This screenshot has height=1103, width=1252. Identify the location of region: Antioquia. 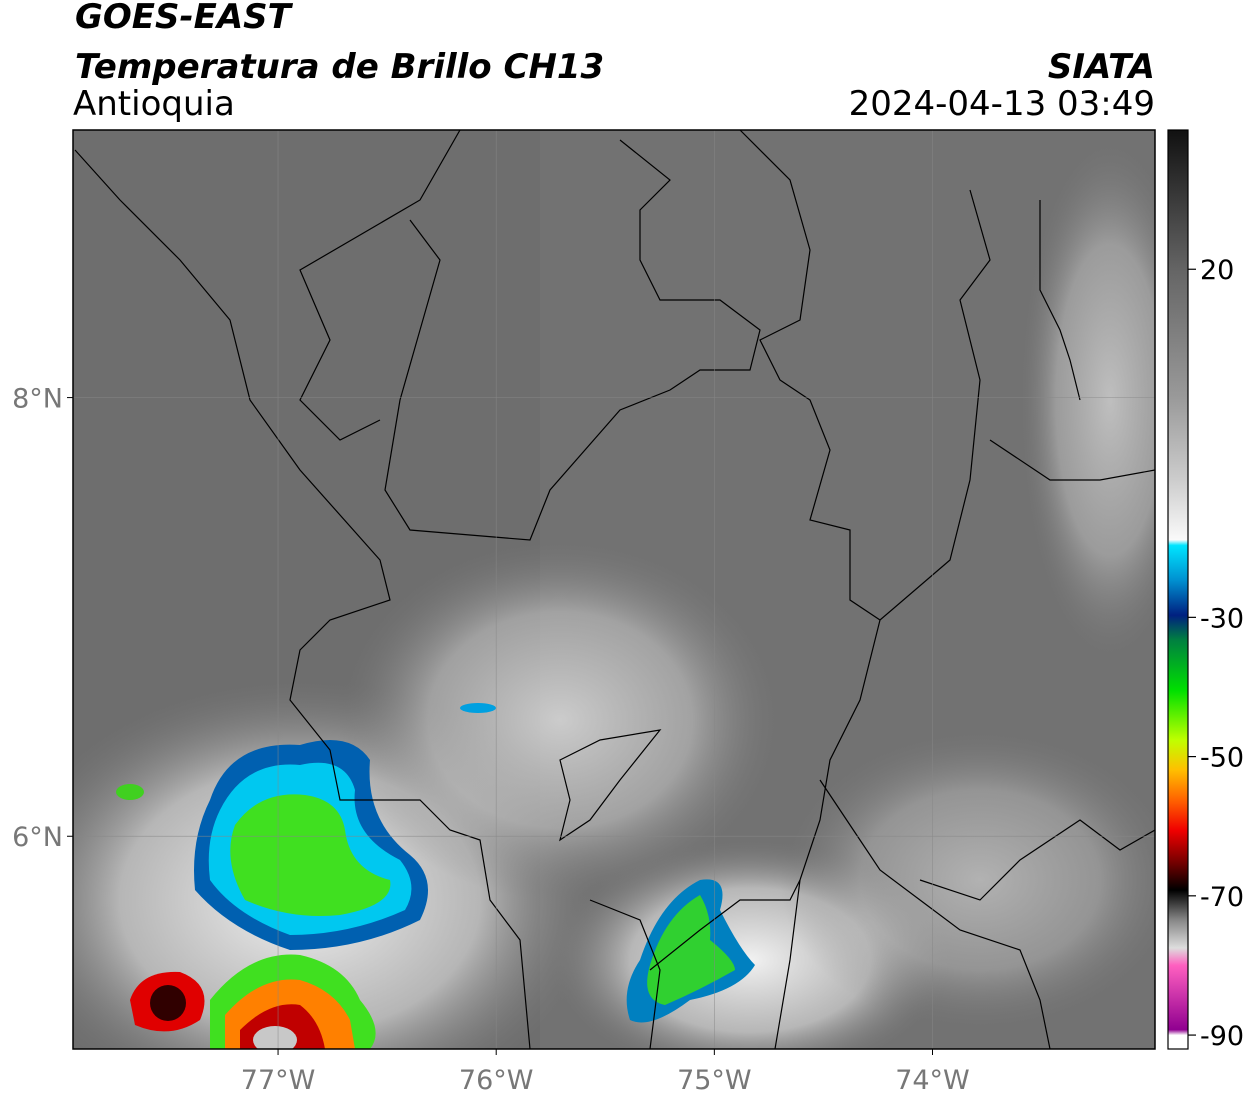
(154, 104).